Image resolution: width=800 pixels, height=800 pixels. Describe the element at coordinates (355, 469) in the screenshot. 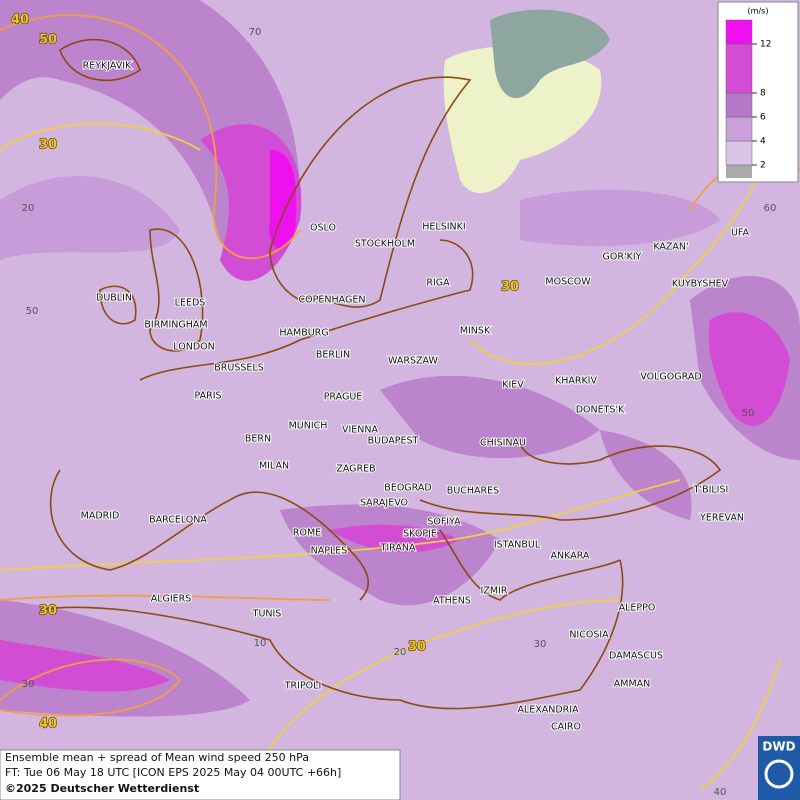

I see `city-label: ZAGREB` at that location.